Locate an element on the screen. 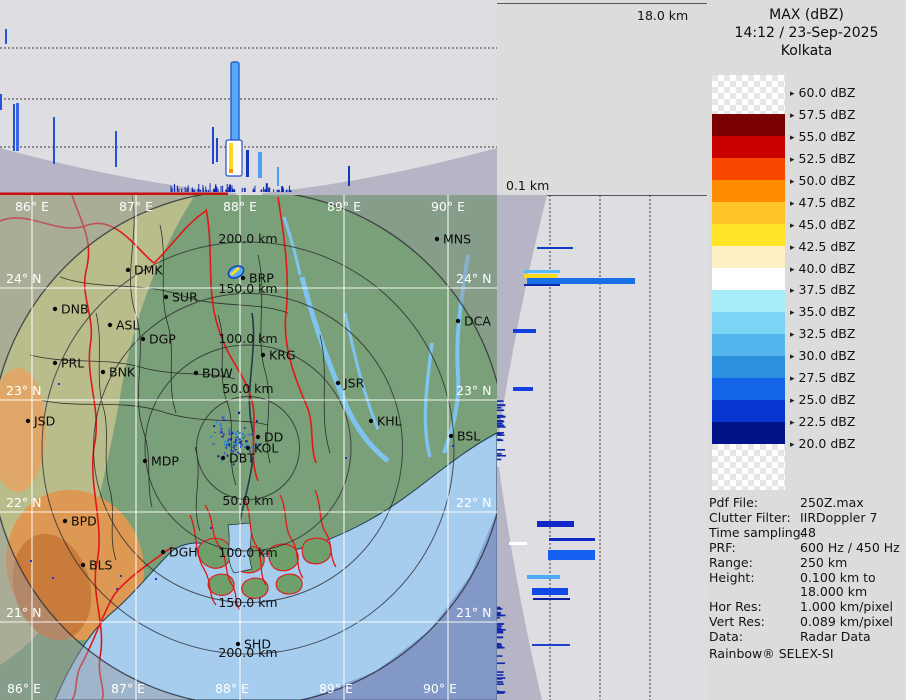  city-label-ASL: ASL is located at coordinates (127, 325).